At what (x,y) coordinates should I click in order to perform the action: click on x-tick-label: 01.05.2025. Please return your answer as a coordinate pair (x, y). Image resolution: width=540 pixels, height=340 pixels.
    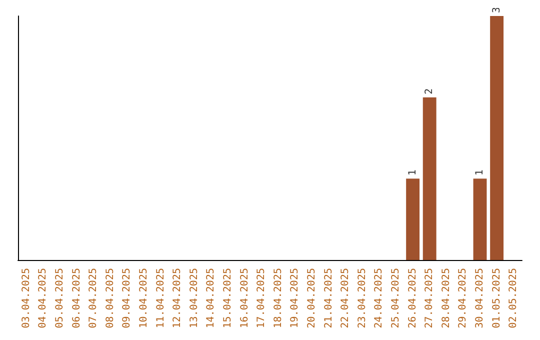
    Looking at the image, I should click on (496, 298).